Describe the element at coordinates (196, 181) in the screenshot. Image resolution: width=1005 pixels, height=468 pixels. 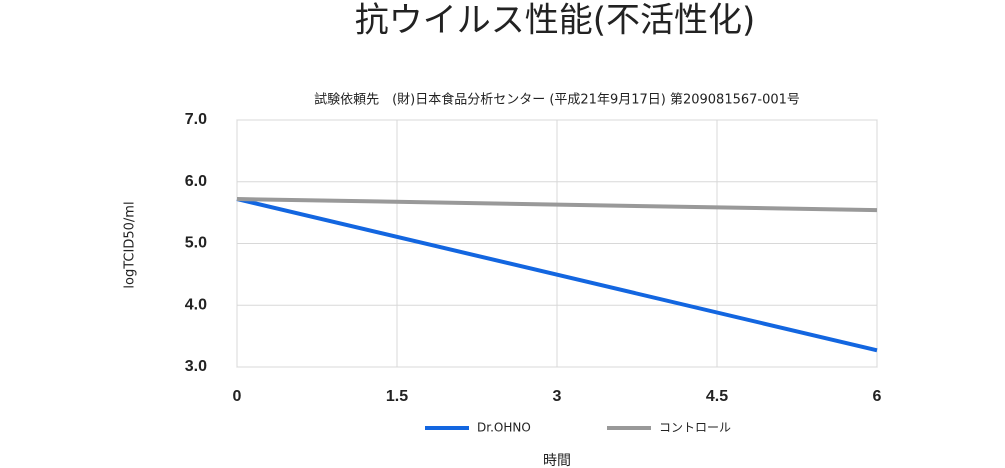
I see `y-tick-label: 6.0` at that location.